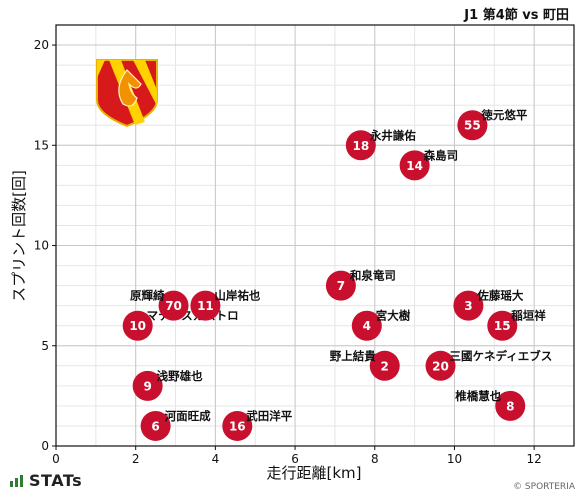 The width and height of the screenshot is (583, 496). Describe the element at coordinates (237, 296) in the screenshot. I see `point-label: 山岸祐也` at that location.